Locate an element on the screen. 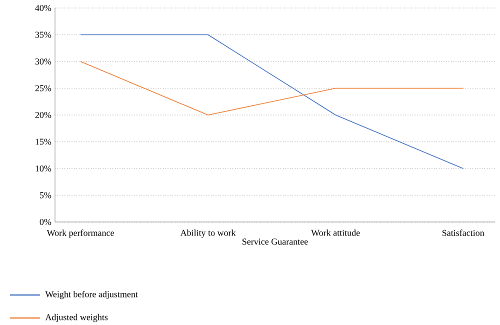  legend-label: Adjusted weights is located at coordinates (76, 318).